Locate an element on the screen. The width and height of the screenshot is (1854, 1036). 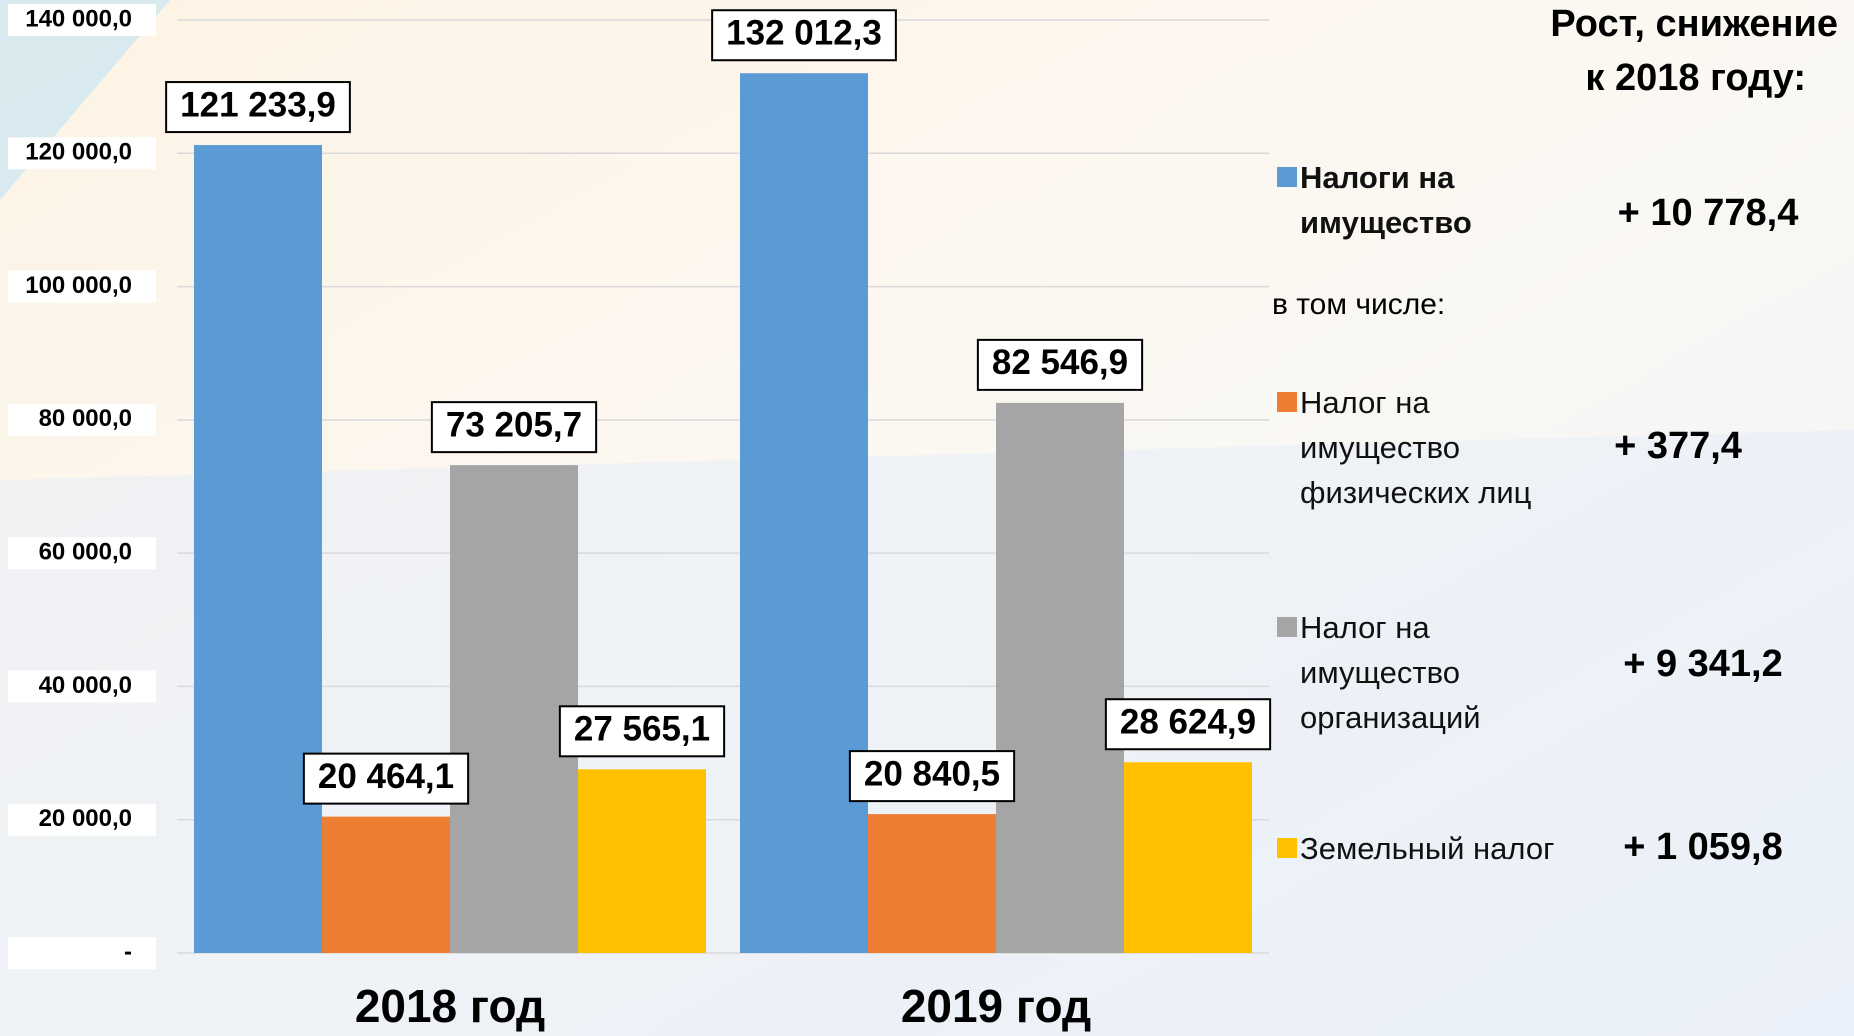
value-label: 28 624,9 is located at coordinates (1188, 721).